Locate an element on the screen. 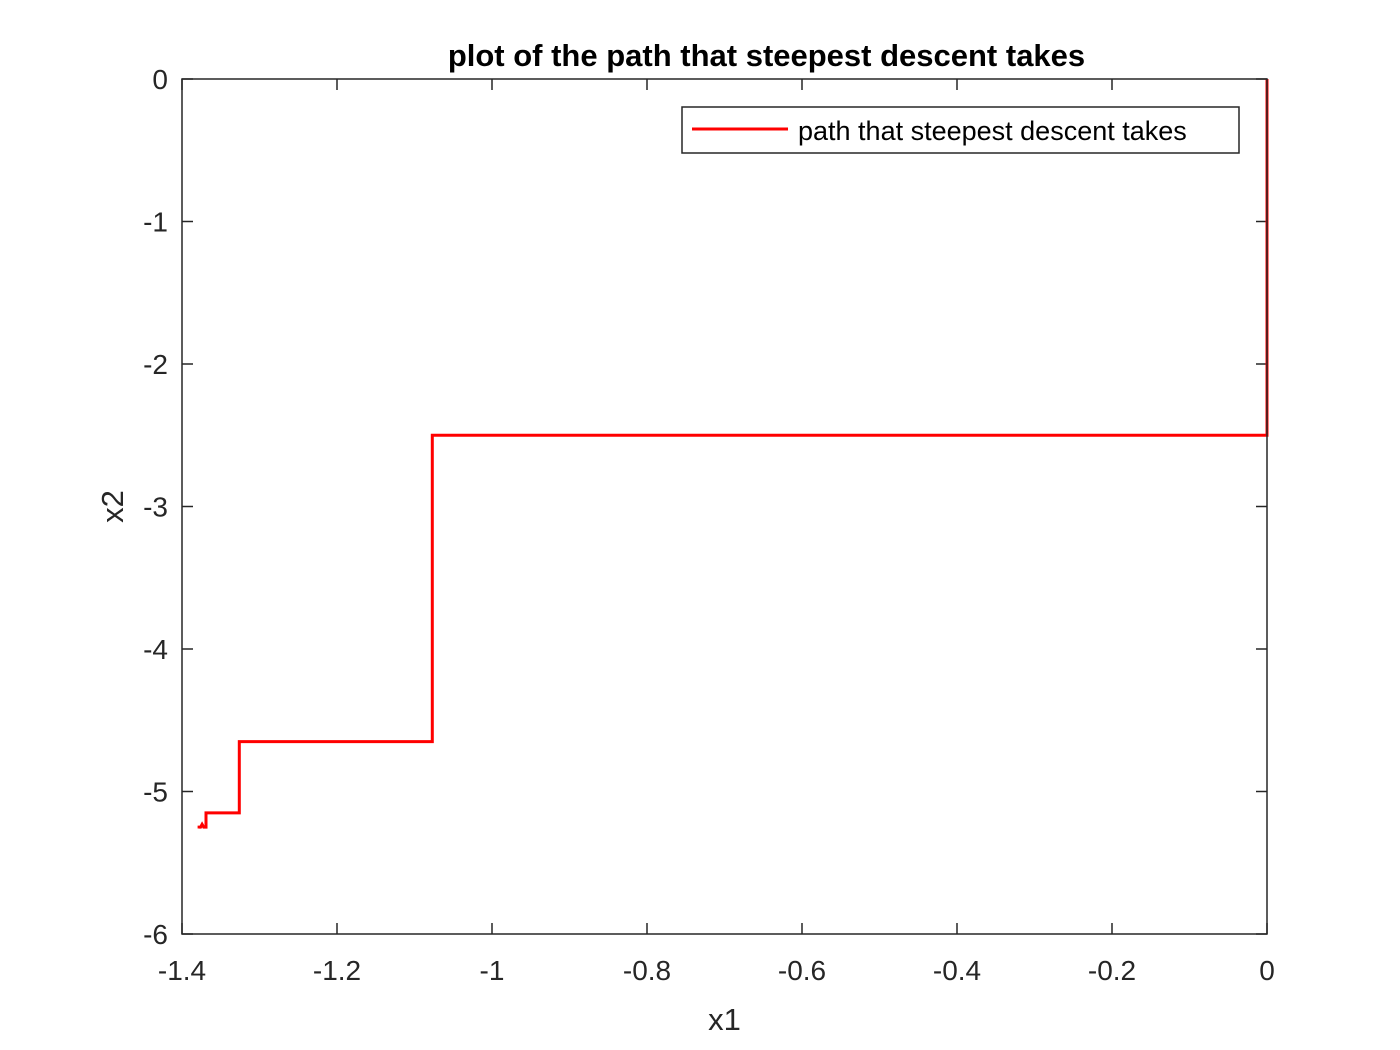 The height and width of the screenshot is (1050, 1400). x-axis-label: x1 is located at coordinates (724, 1019).